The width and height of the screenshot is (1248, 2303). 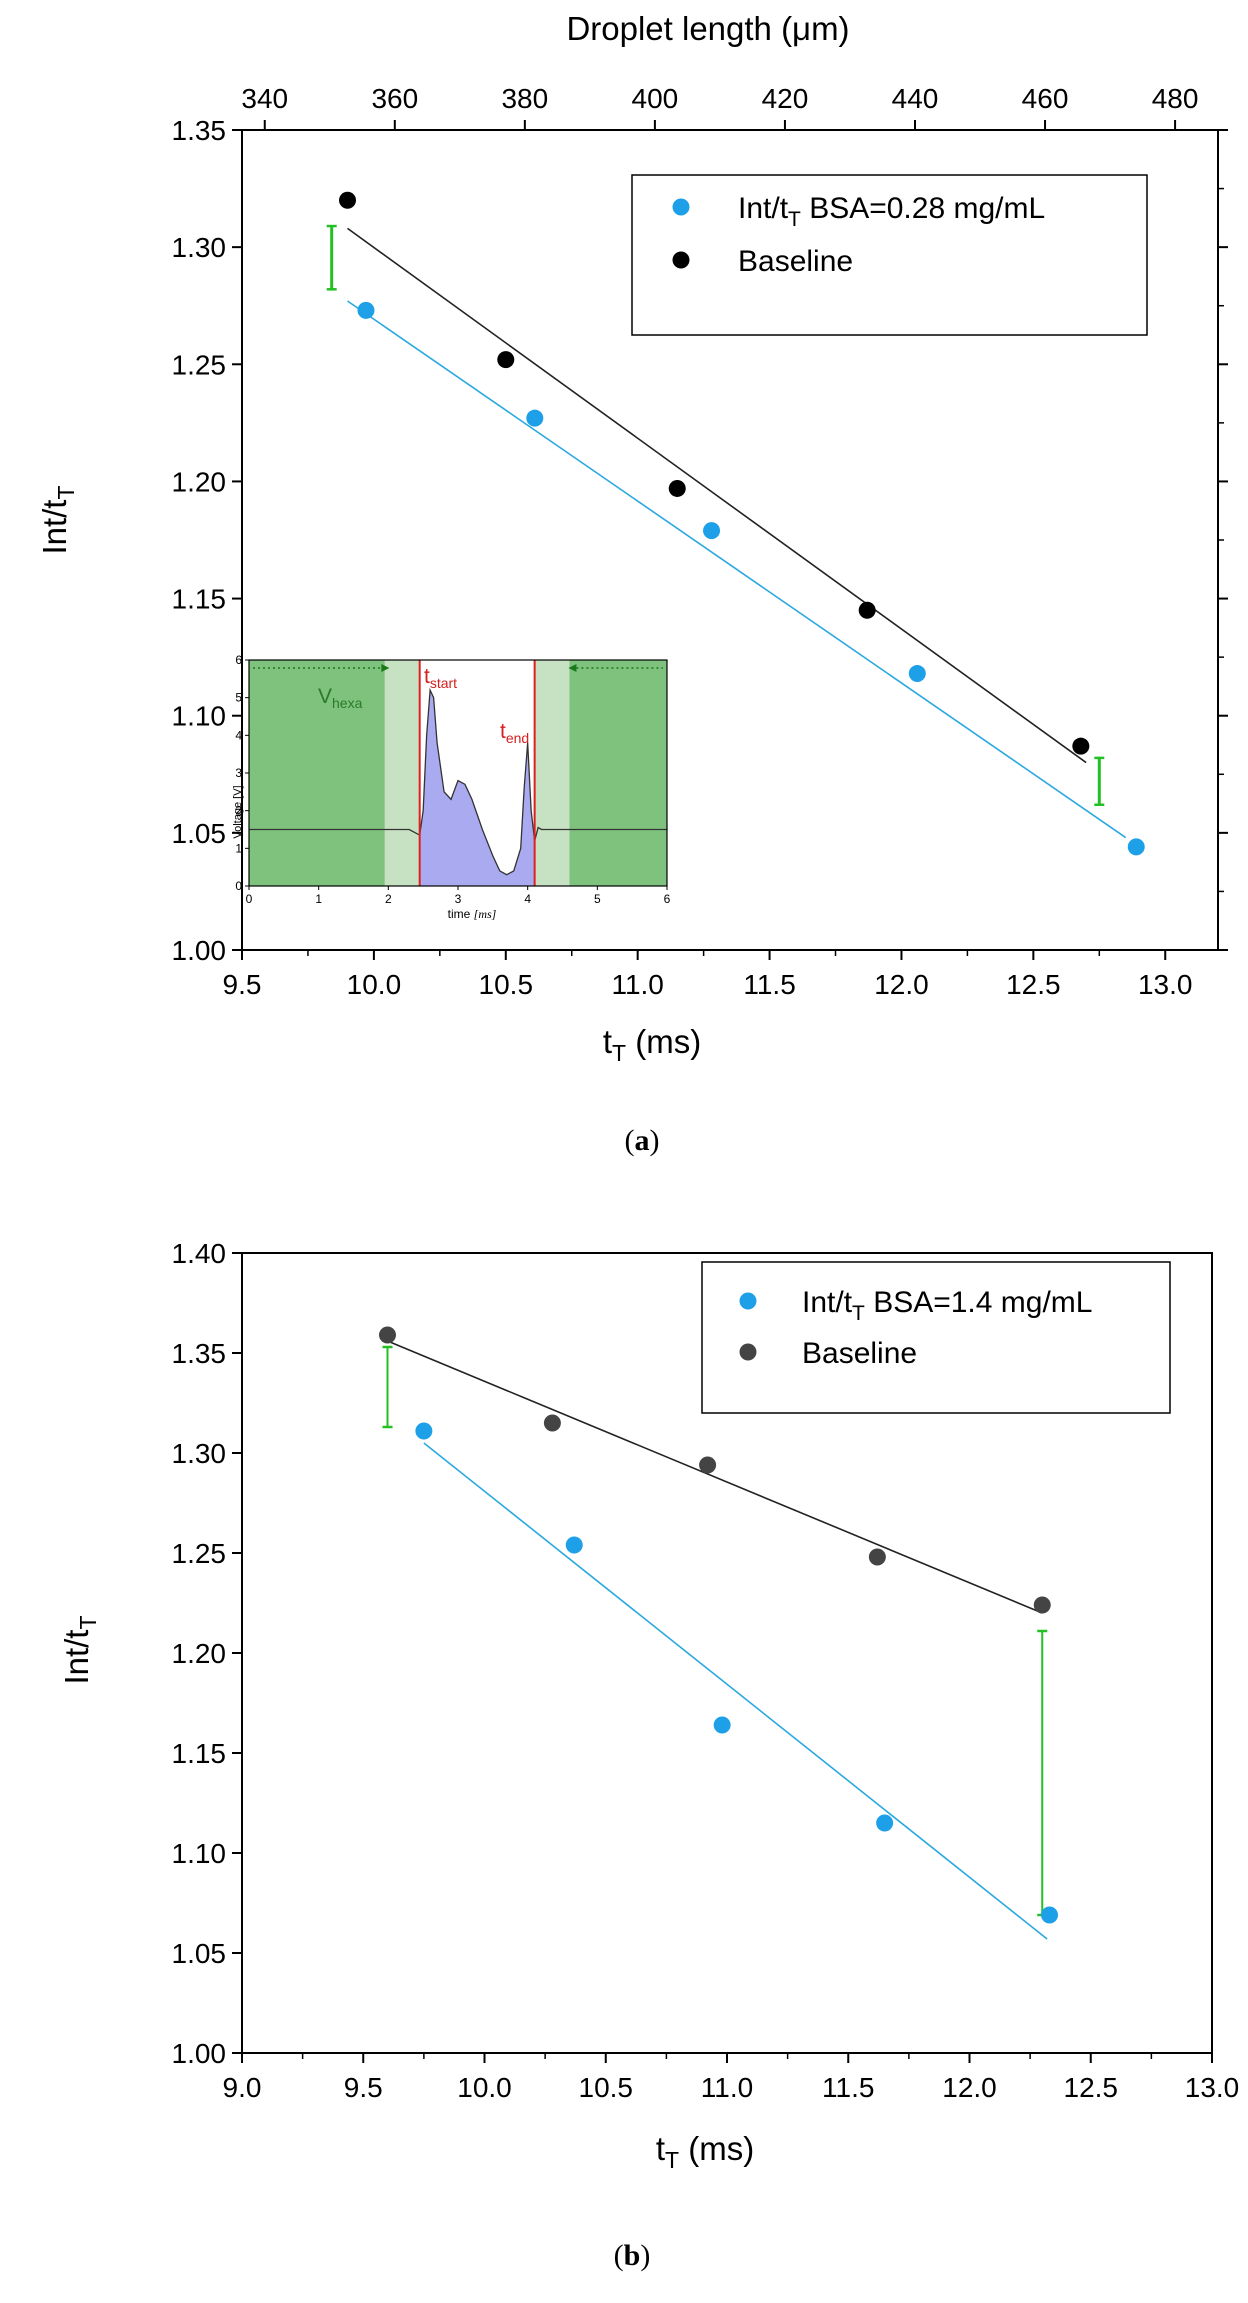 What do you see at coordinates (652, 1044) in the screenshot?
I see `panel-a-xlabel: tT (ms)` at bounding box center [652, 1044].